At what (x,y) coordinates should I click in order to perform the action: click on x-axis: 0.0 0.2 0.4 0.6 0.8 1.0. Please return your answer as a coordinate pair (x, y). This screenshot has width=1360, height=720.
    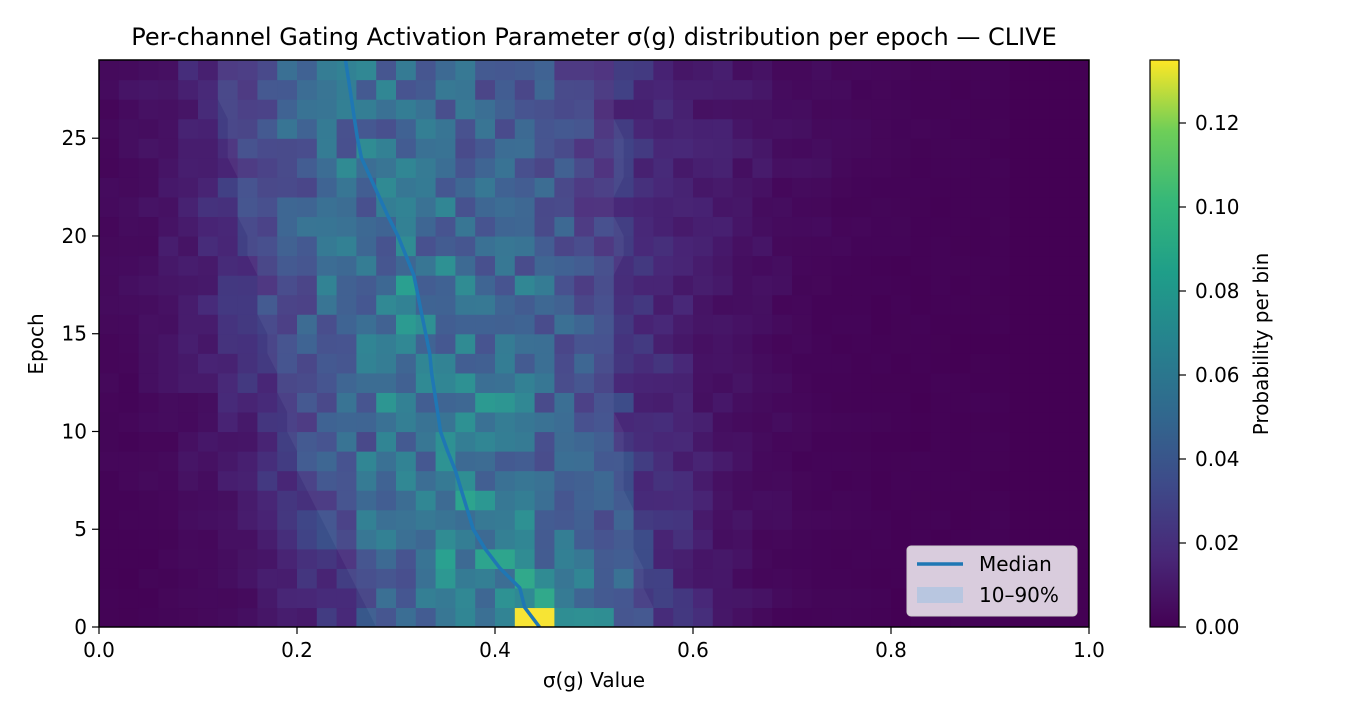
    Looking at the image, I should click on (594, 644).